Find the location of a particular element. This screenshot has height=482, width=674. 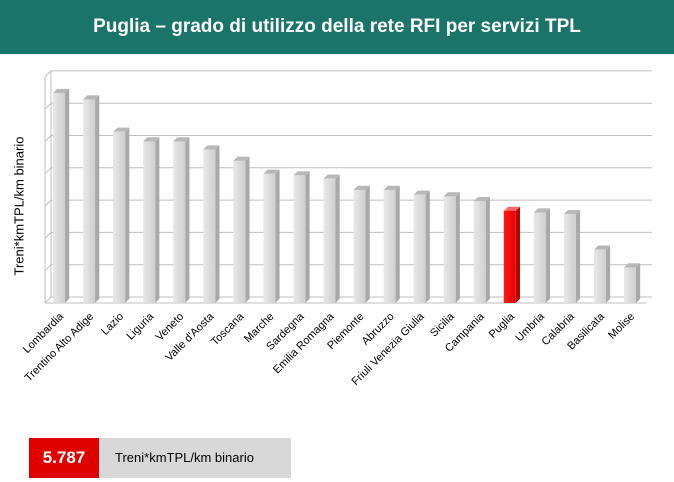

x-tick-label: Molise is located at coordinates (621, 326).